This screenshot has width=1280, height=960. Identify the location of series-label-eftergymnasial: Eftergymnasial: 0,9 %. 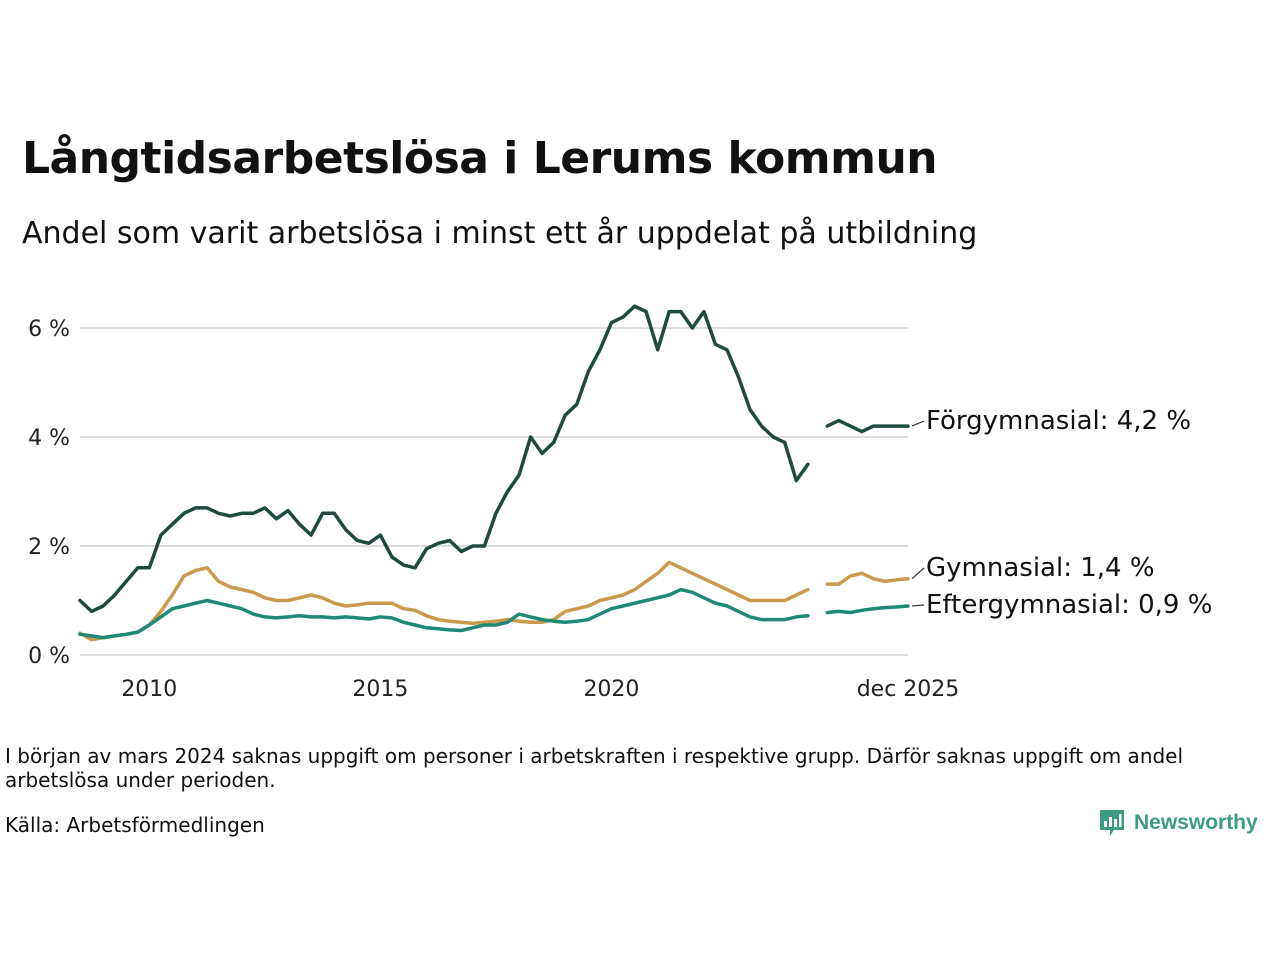
(1069, 605).